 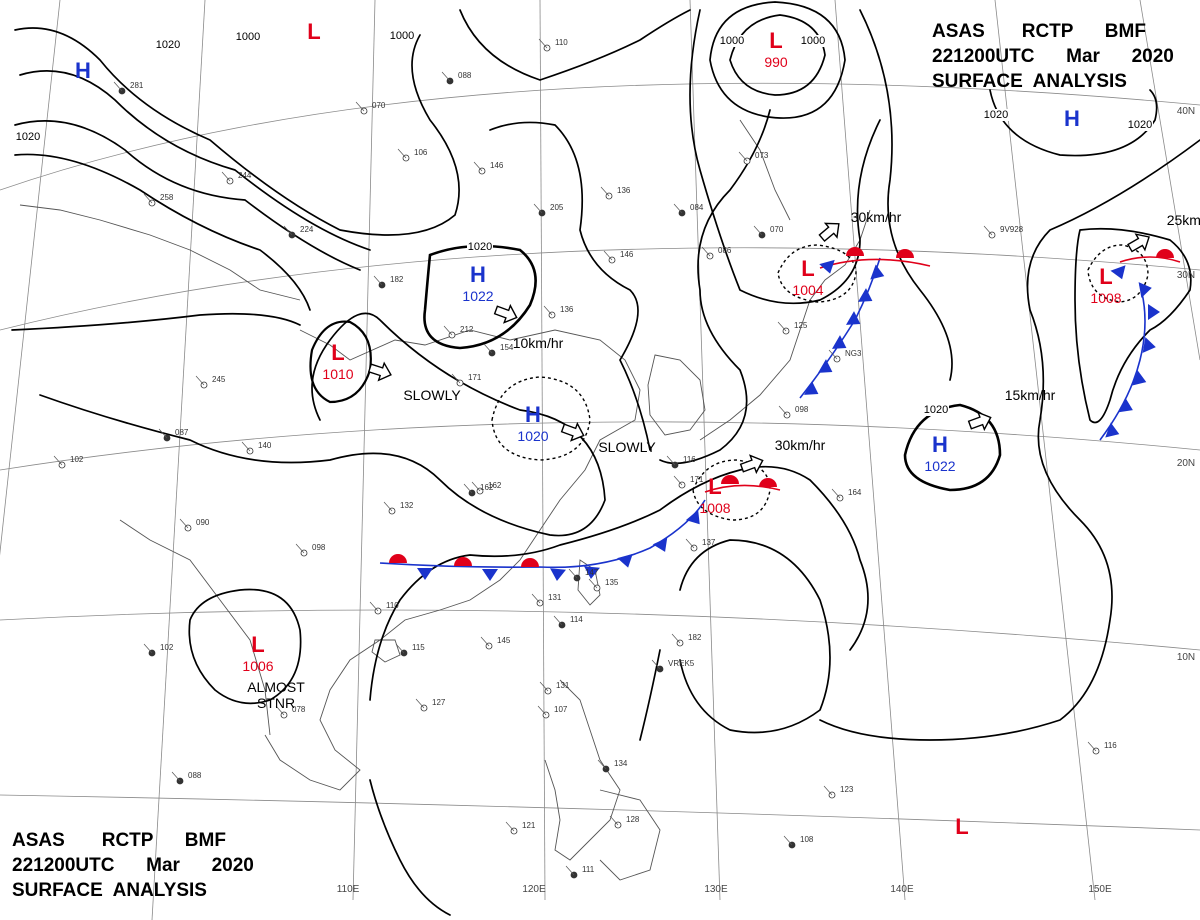 What do you see at coordinates (119, 840) in the screenshot?
I see `header-bottom-line1: ASAS RCTP BMF` at bounding box center [119, 840].